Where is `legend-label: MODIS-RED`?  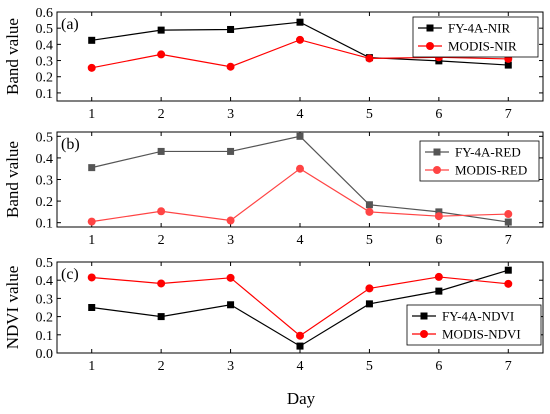 legend-label: MODIS-RED is located at coordinates (491, 170).